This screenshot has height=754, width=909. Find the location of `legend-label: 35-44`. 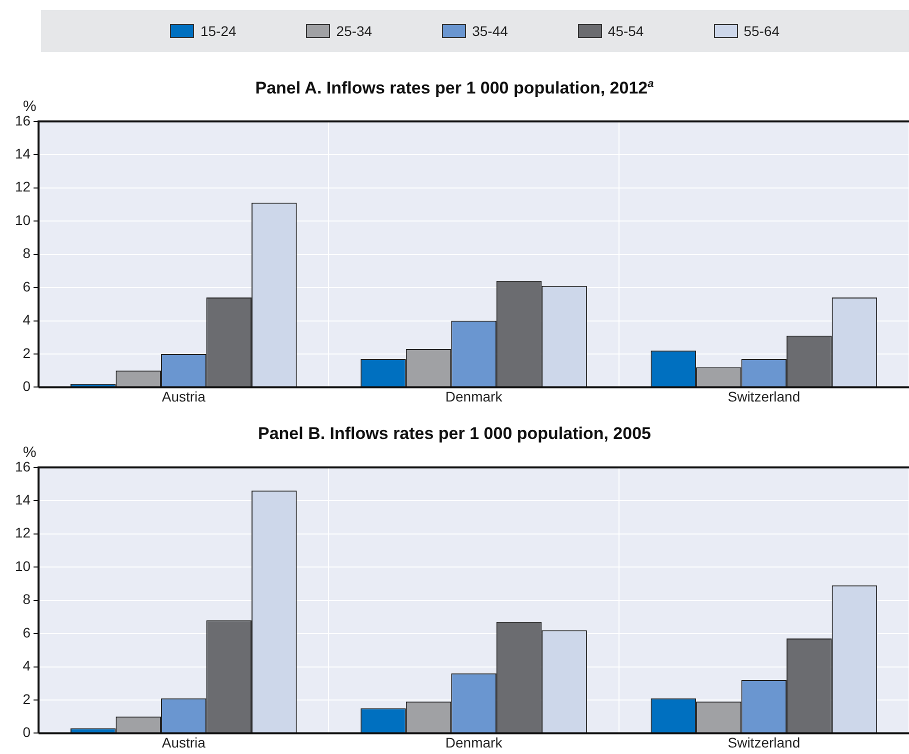

legend-label: 35-44 is located at coordinates (490, 31).